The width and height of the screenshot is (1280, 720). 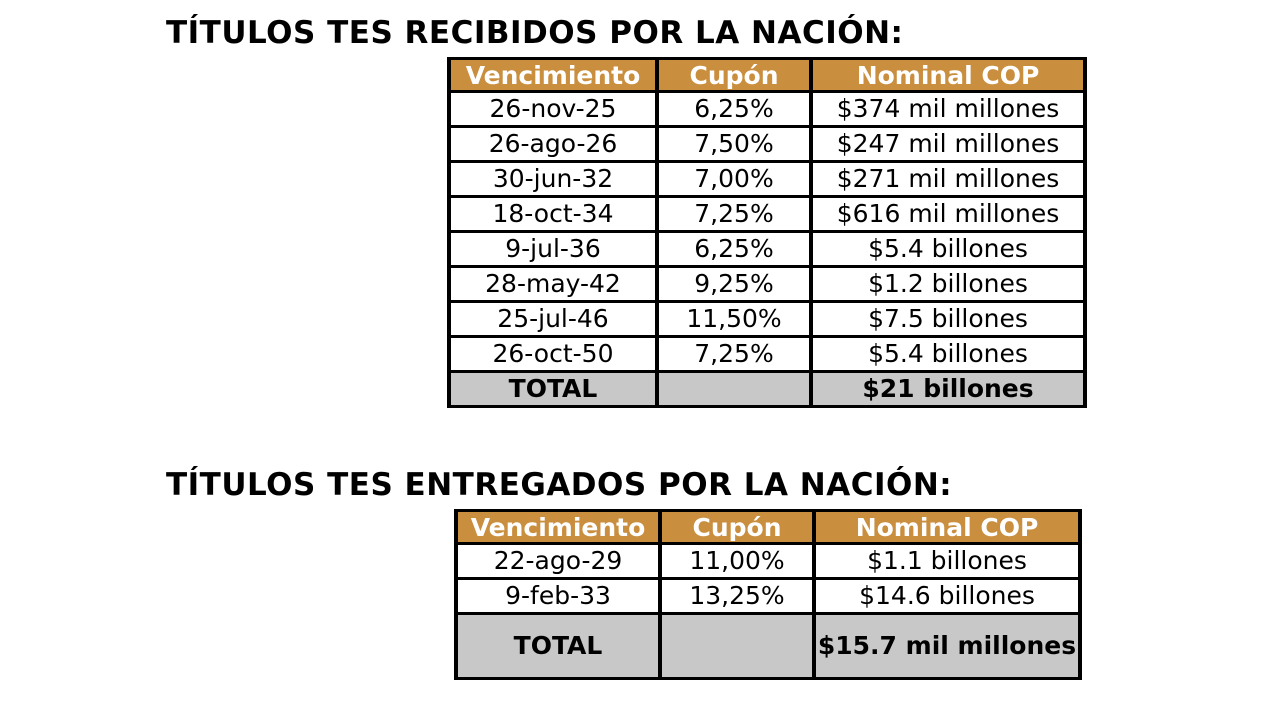 I want to click on cell-vencimiento: 25-jul-46, so click(x=553, y=319).